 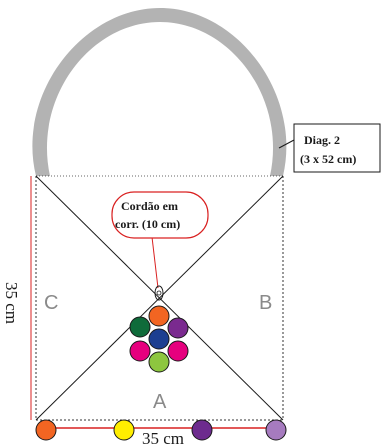 What do you see at coordinates (322, 140) in the screenshot?
I see `strap-callout-line1: Diag. 2` at bounding box center [322, 140].